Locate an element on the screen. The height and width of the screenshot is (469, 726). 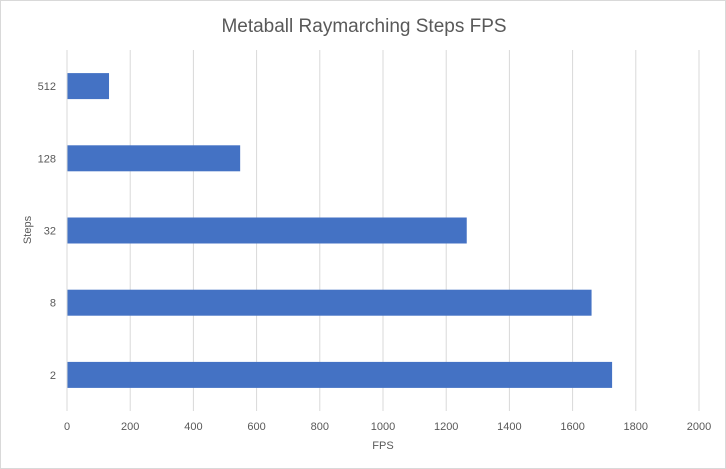
x-tick-label: 2000 is located at coordinates (699, 427).